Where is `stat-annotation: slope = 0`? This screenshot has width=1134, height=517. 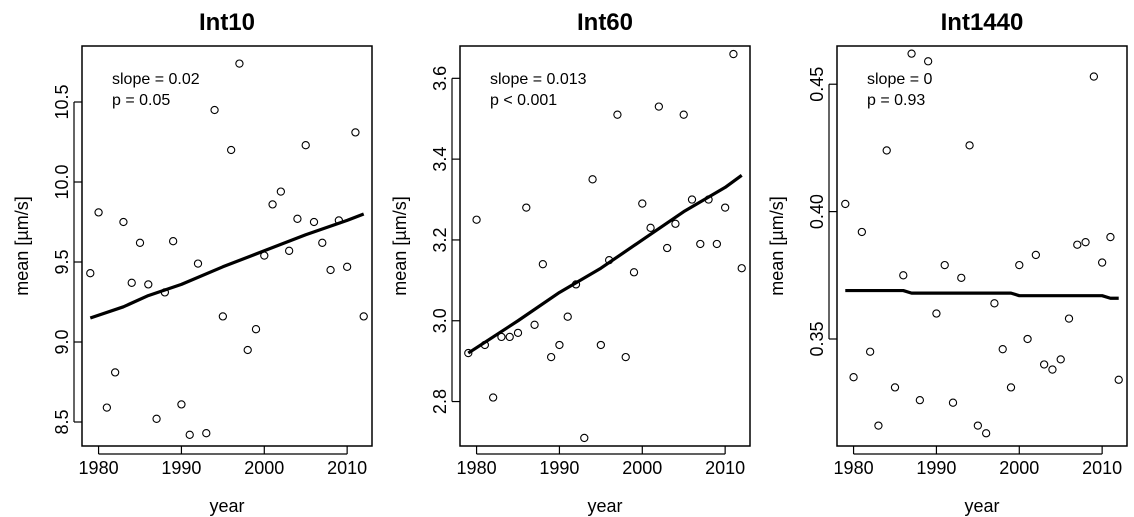 stat-annotation: slope = 0 is located at coordinates (899, 79).